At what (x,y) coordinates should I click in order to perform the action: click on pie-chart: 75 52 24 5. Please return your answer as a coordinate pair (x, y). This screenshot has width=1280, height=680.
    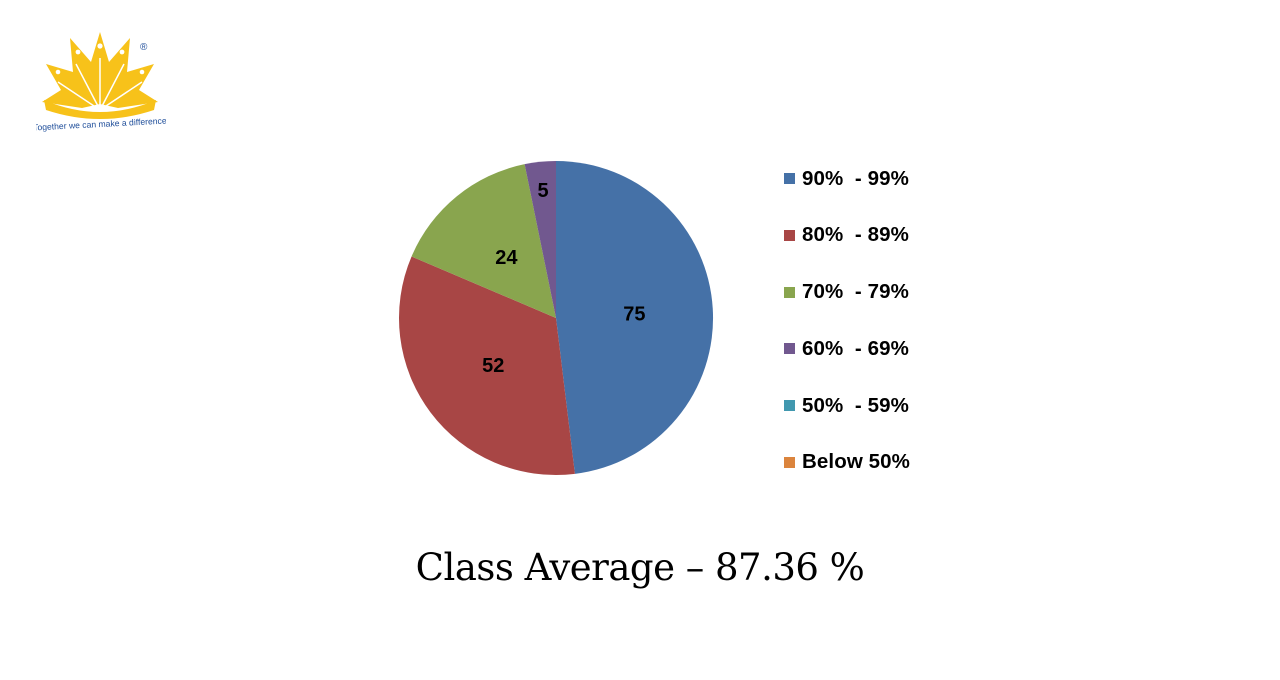
    Looking at the image, I should click on (556, 318).